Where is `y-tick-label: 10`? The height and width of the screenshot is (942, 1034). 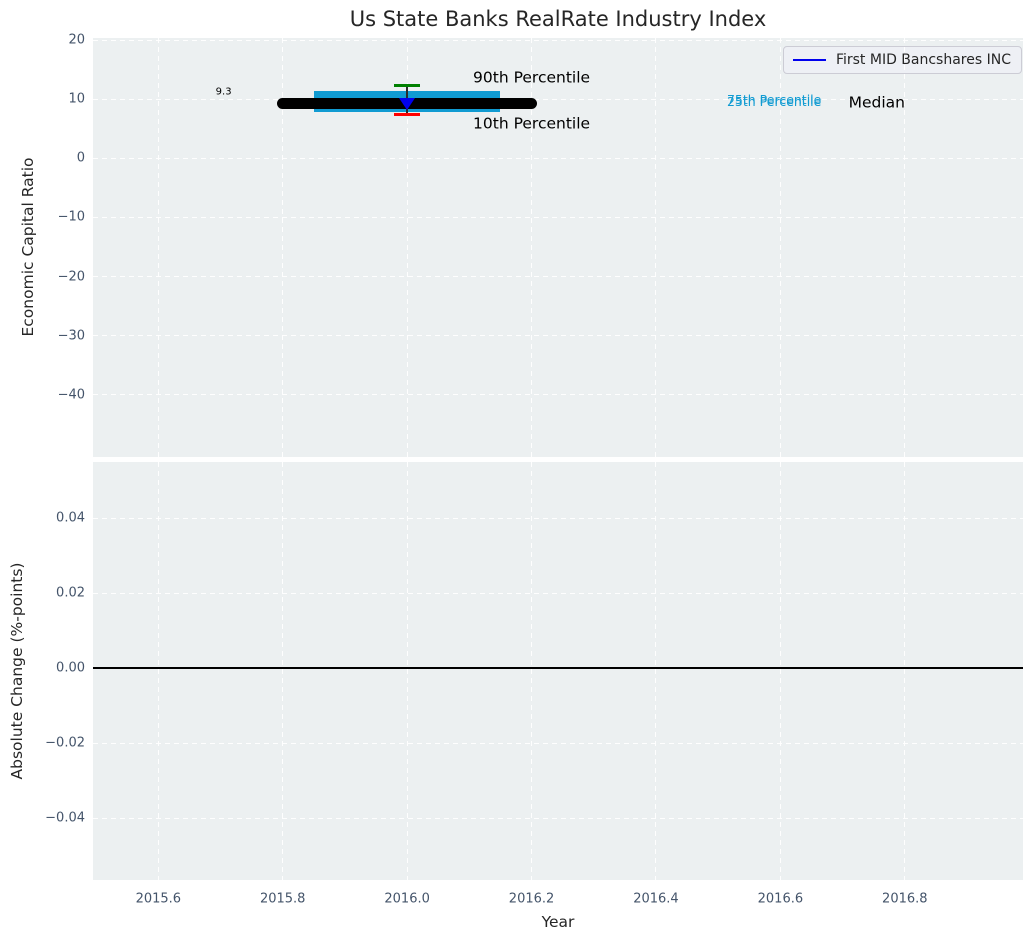 y-tick-label: 10 is located at coordinates (76, 99).